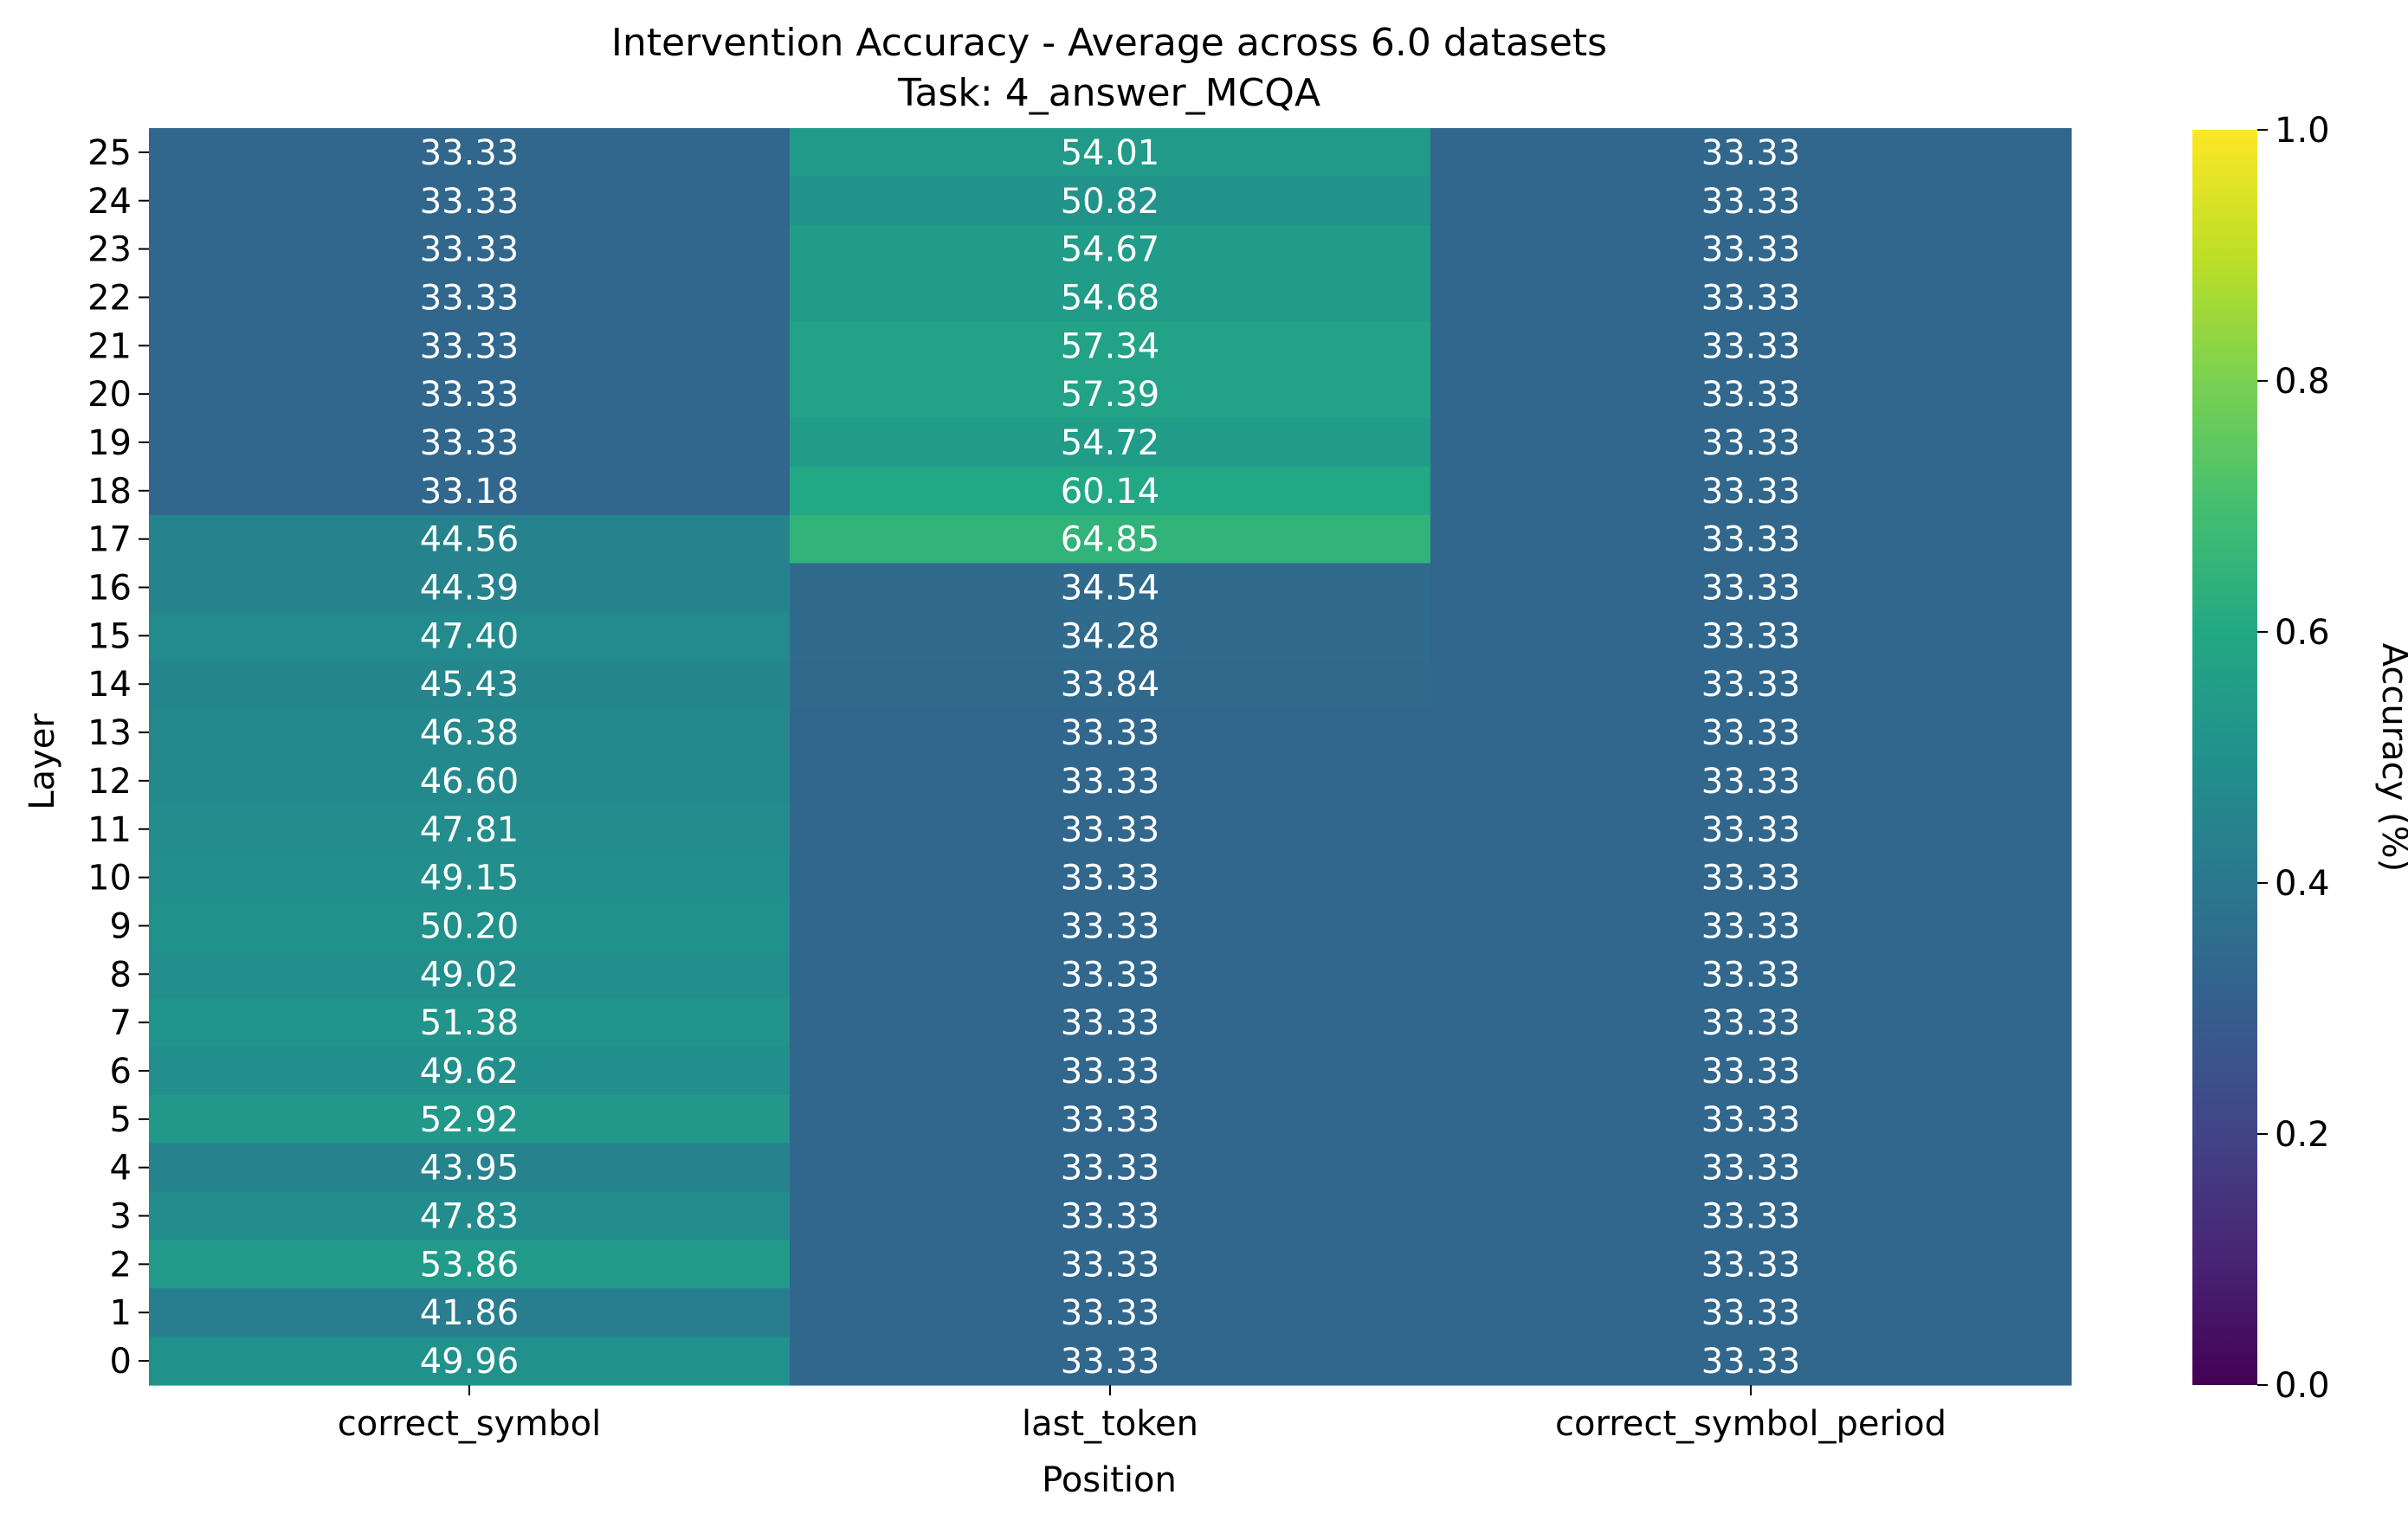  Describe the element at coordinates (2303, 1386) in the screenshot. I see `colorbar-tick-label: 0.0` at that location.